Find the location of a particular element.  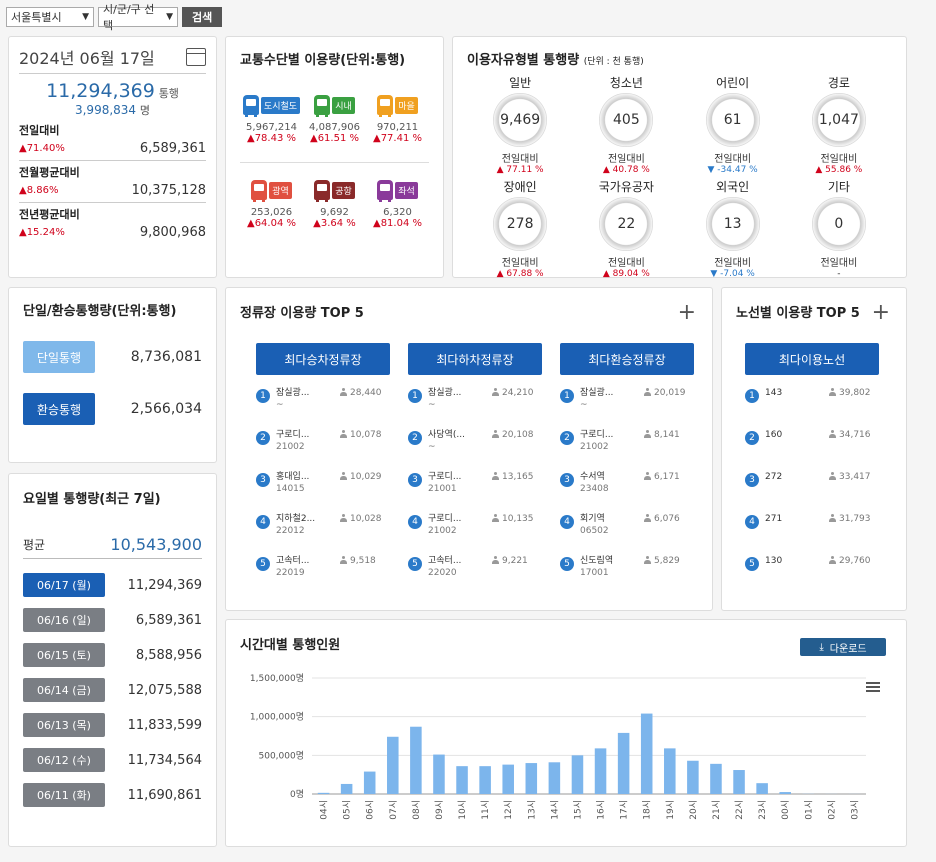

station-item: 1 잠실광... ~20,019 is located at coordinates (627, 408).